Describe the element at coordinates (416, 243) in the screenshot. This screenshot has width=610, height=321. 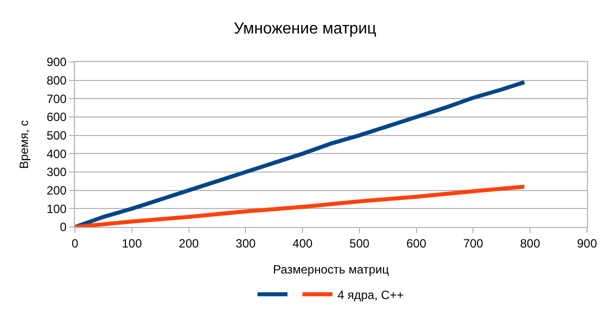
I see `x-tick-label: 600` at that location.